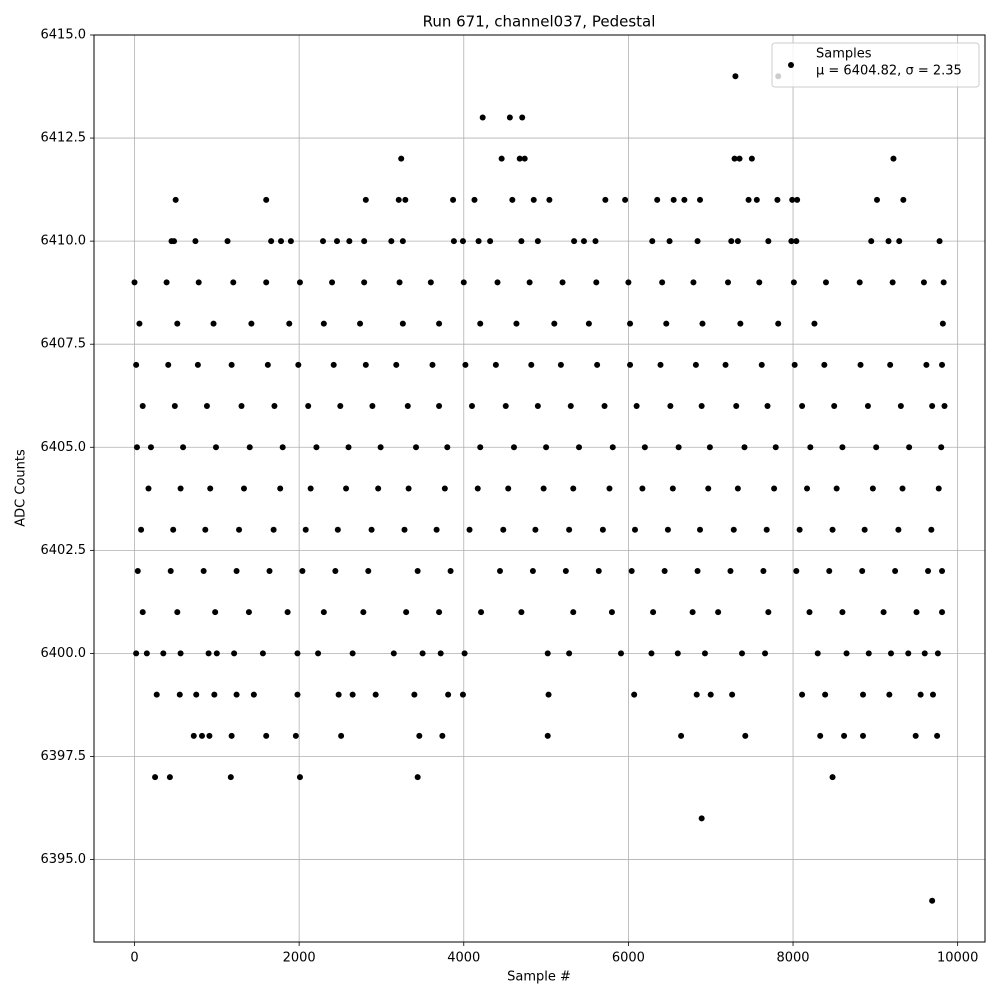 The height and width of the screenshot is (1000, 1000). Describe the element at coordinates (64, 138) in the screenshot. I see `y-tick-label: 6412.5` at that location.